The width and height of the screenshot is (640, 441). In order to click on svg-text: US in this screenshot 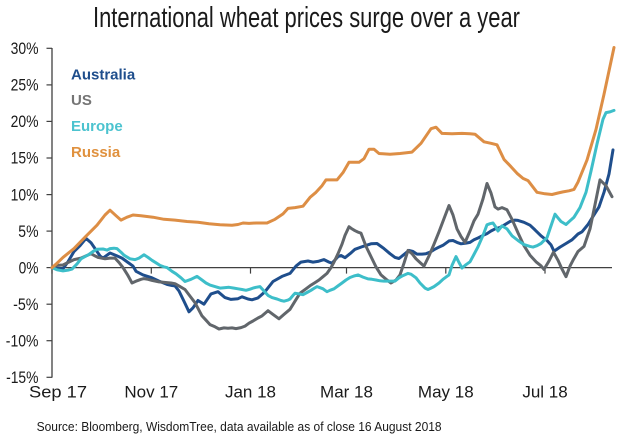, I will do `click(81, 100)`.